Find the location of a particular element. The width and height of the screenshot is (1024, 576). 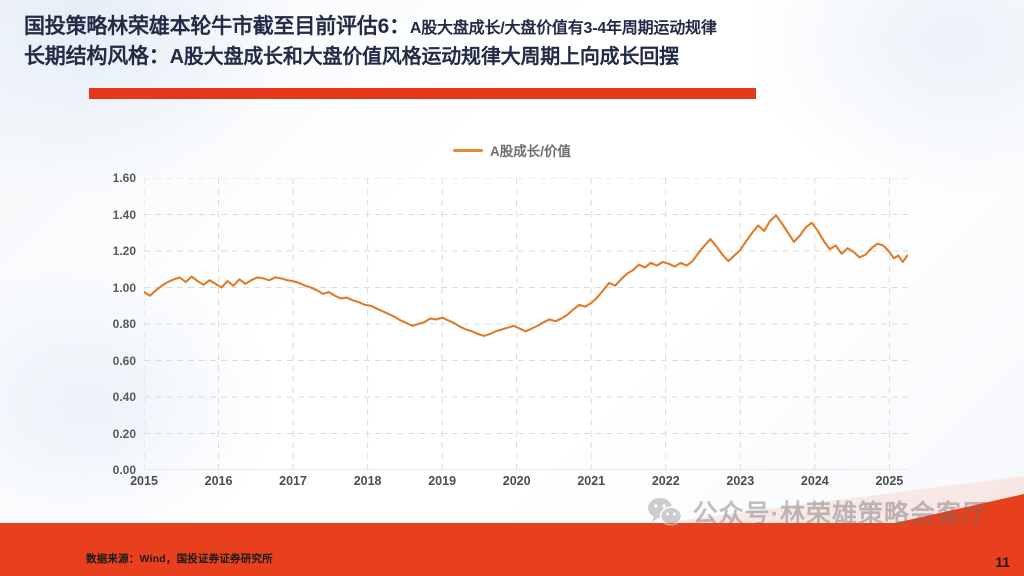

page-number: 11 is located at coordinates (1002, 562).